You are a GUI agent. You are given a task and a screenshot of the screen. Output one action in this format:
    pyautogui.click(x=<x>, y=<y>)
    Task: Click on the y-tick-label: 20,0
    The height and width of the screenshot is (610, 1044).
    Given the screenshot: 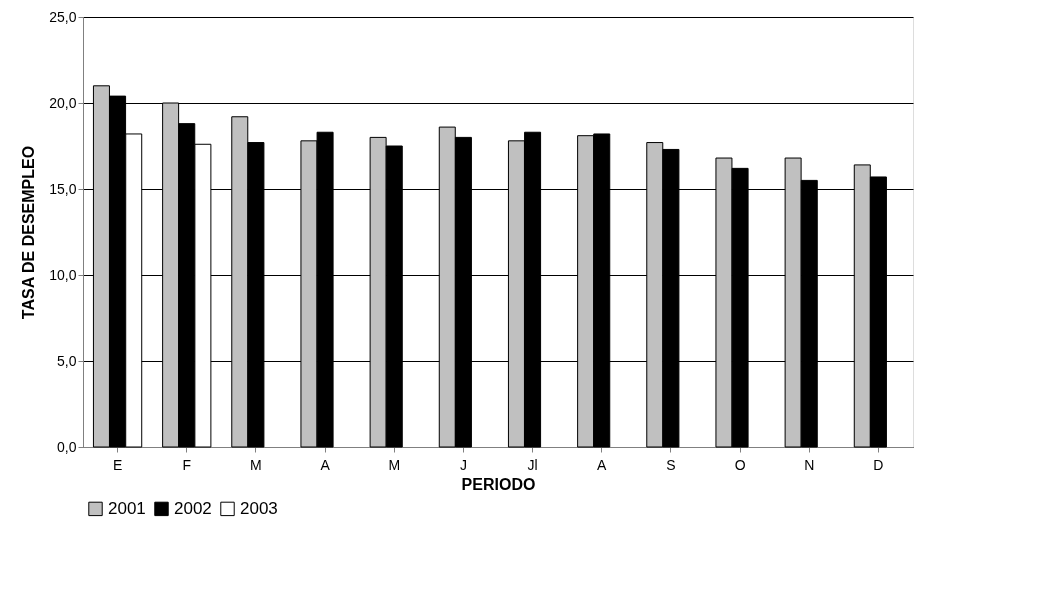 What is the action you would take?
    pyautogui.click(x=63, y=102)
    